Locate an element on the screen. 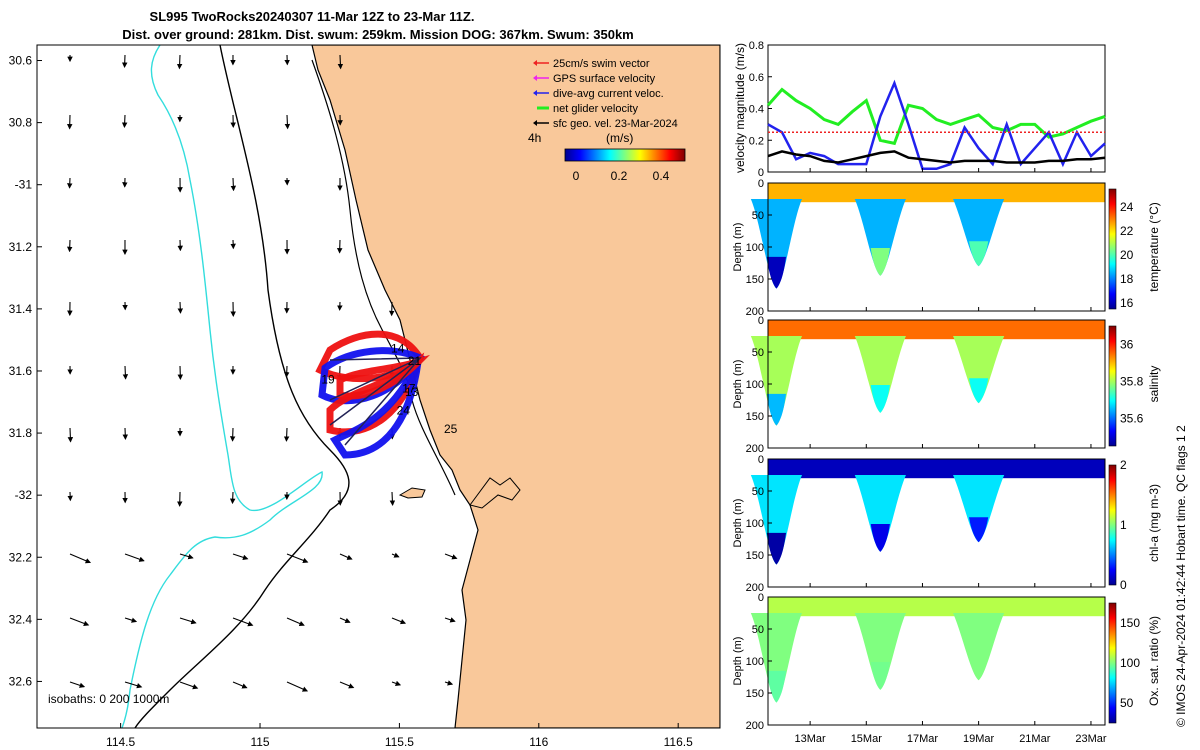  lat-tick-label: 32.6 is located at coordinates (21, 681).